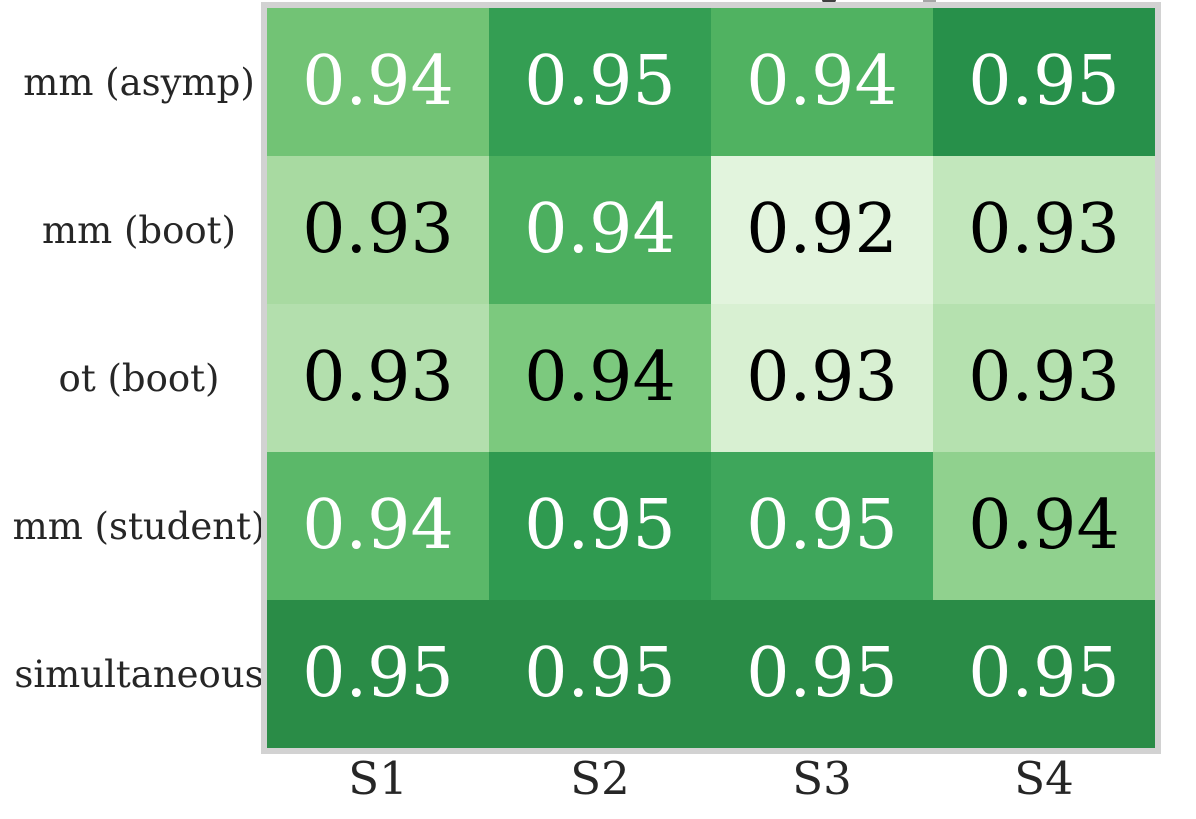  Describe the element at coordinates (139, 674) in the screenshot. I see `row-label: simultaneous` at that location.